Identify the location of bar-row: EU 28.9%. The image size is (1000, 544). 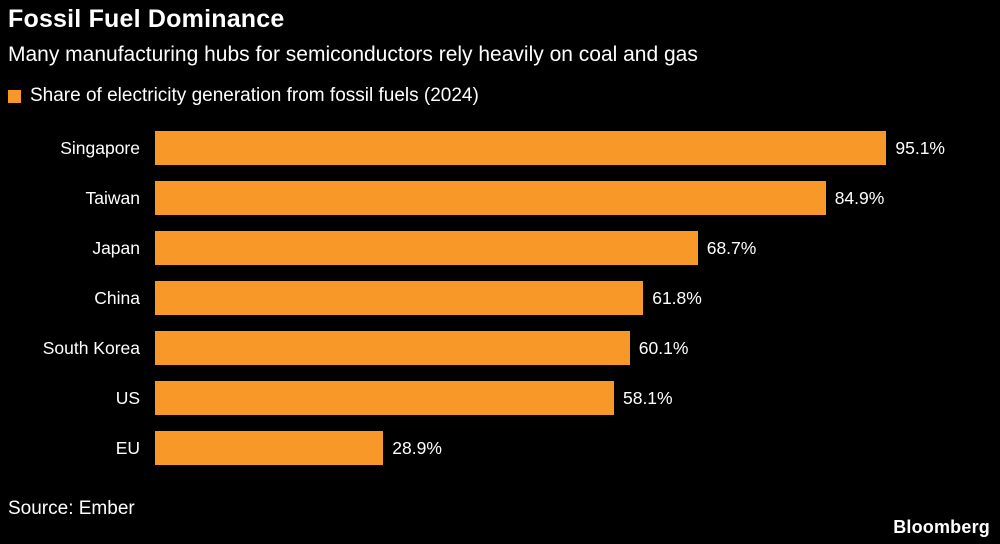
(504, 448).